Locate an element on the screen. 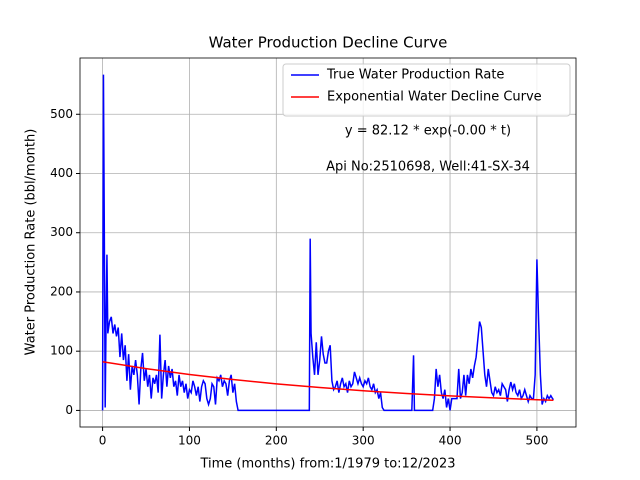  x-axis-label: Time (months) from:1/1979 to:12/2023 is located at coordinates (327, 464).